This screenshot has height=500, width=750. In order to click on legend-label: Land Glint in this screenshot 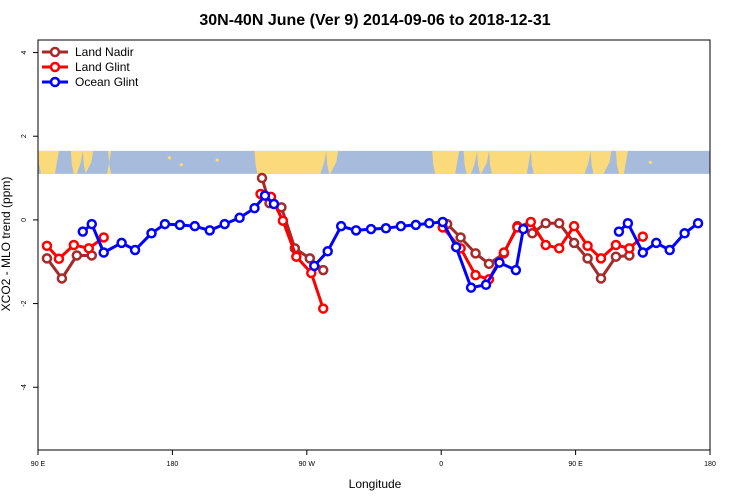, I will do `click(102, 67)`.